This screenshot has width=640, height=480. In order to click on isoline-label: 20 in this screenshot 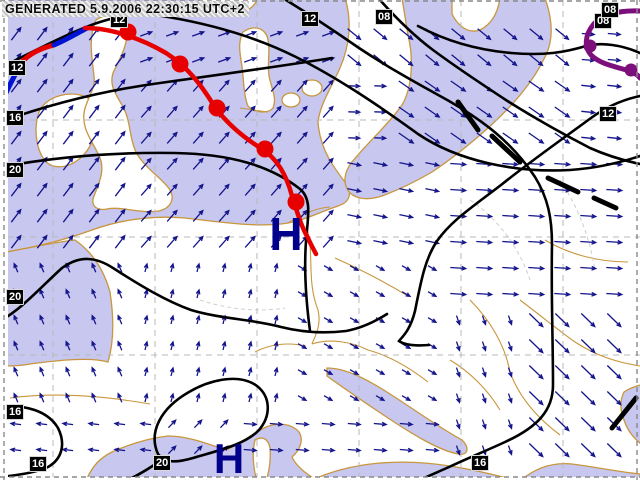, I will do `click(15, 170)`.